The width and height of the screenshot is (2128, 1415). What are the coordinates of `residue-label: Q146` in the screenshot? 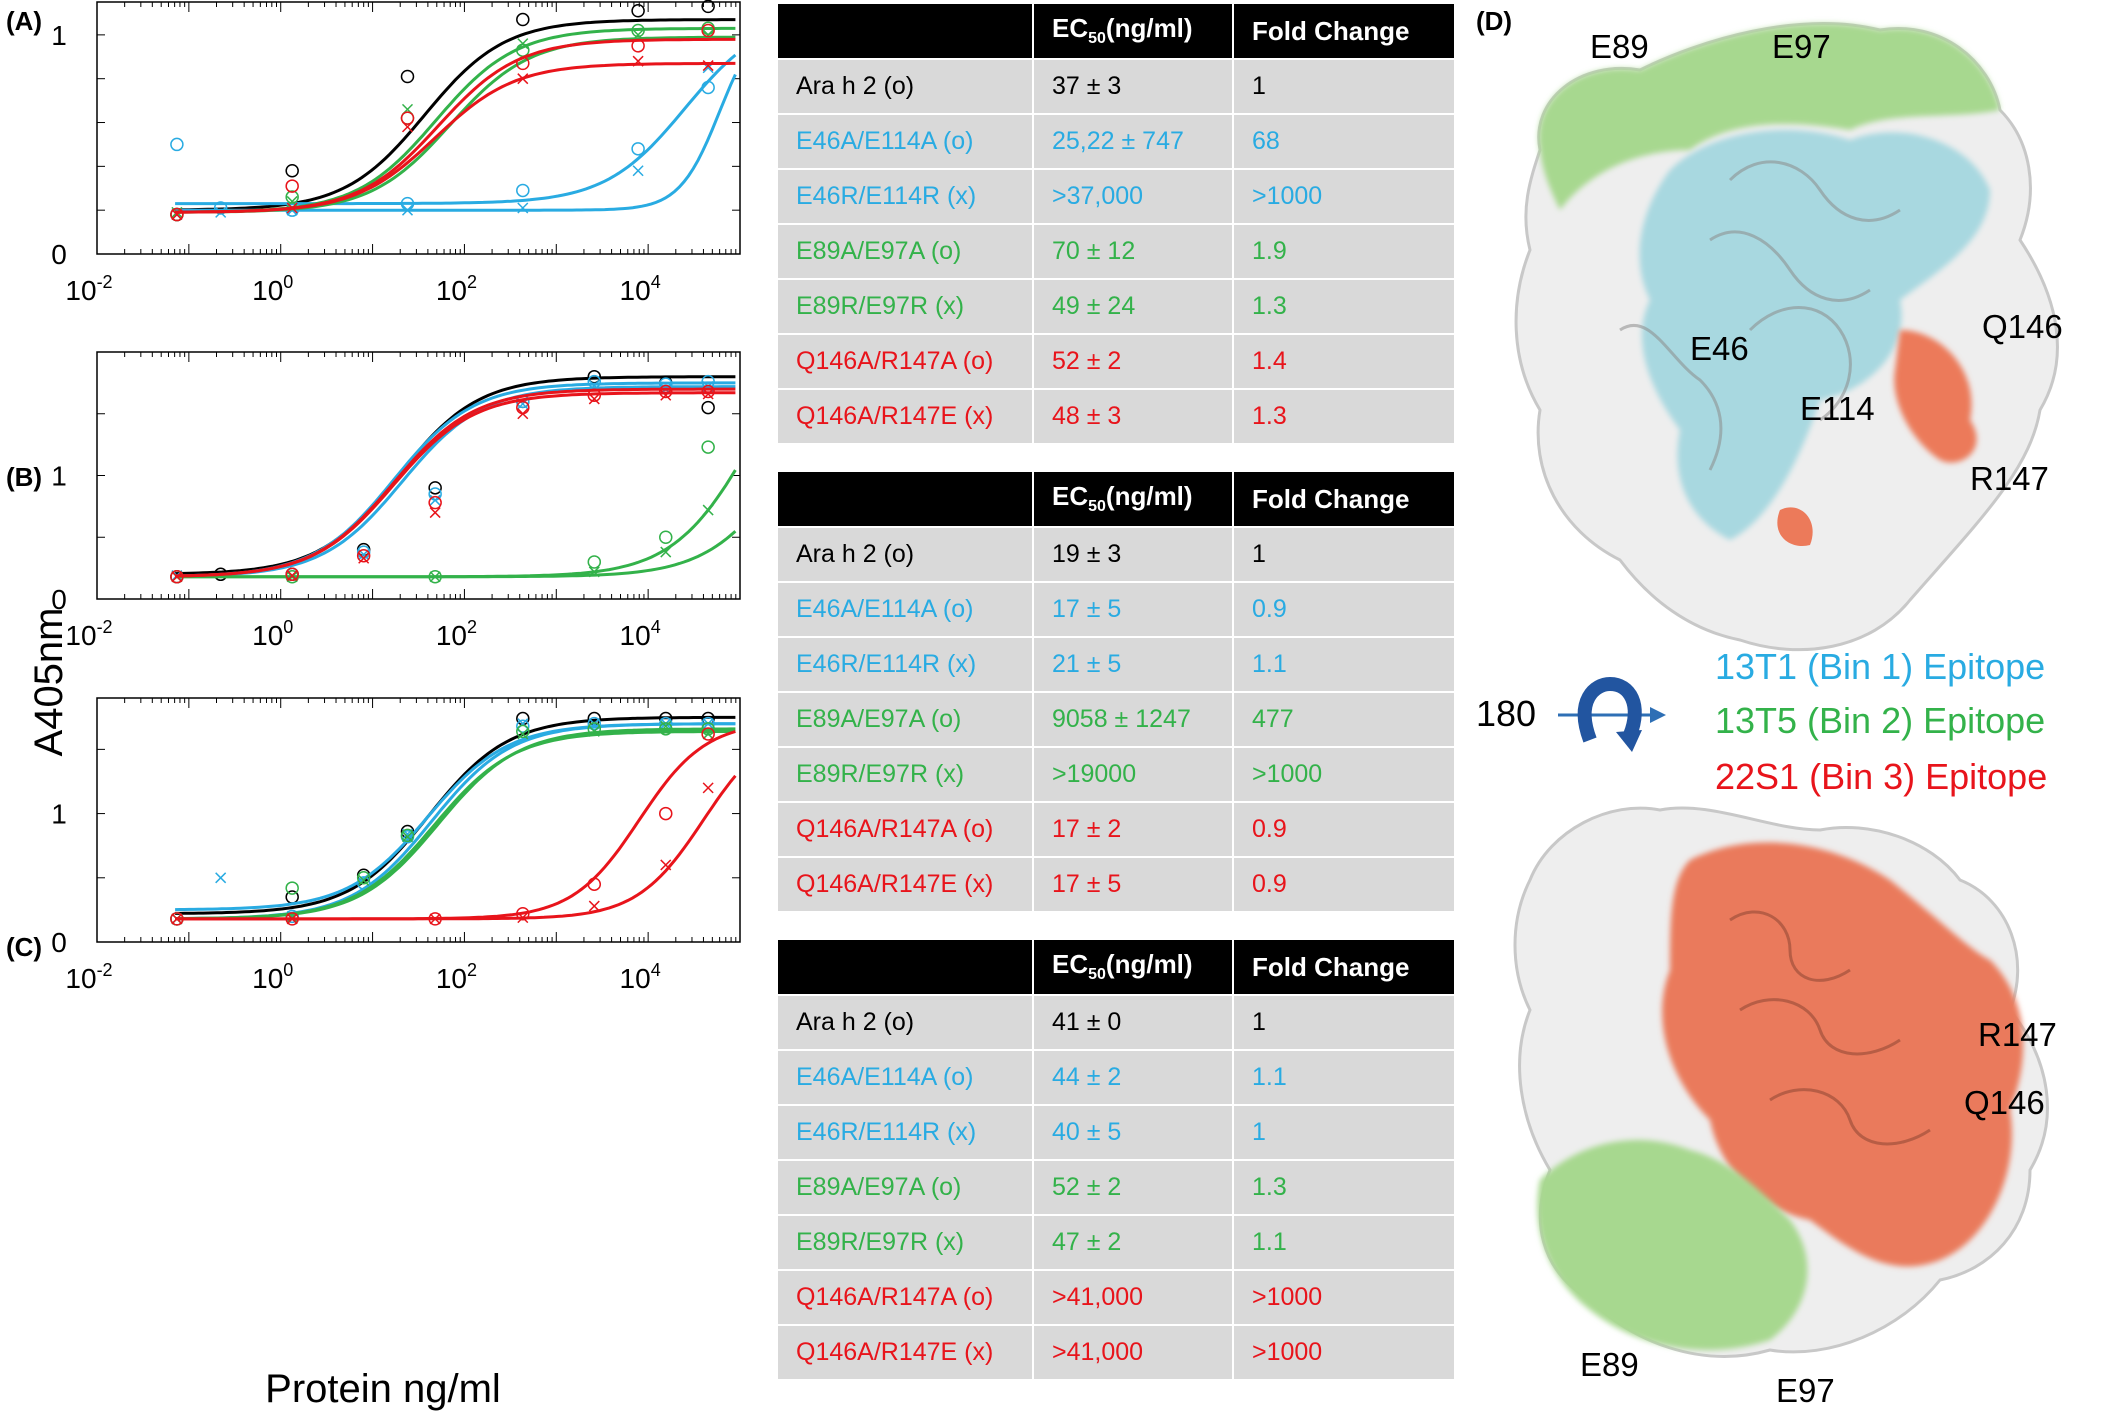 It's located at (2004, 1102).